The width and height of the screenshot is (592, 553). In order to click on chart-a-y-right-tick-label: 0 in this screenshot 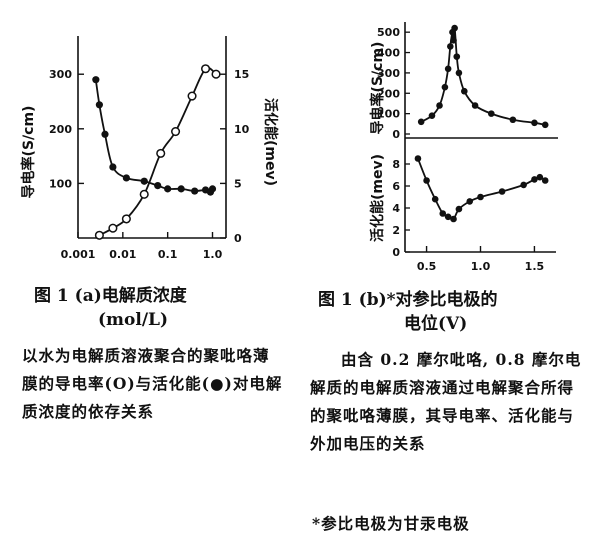, I will do `click(238, 238)`.